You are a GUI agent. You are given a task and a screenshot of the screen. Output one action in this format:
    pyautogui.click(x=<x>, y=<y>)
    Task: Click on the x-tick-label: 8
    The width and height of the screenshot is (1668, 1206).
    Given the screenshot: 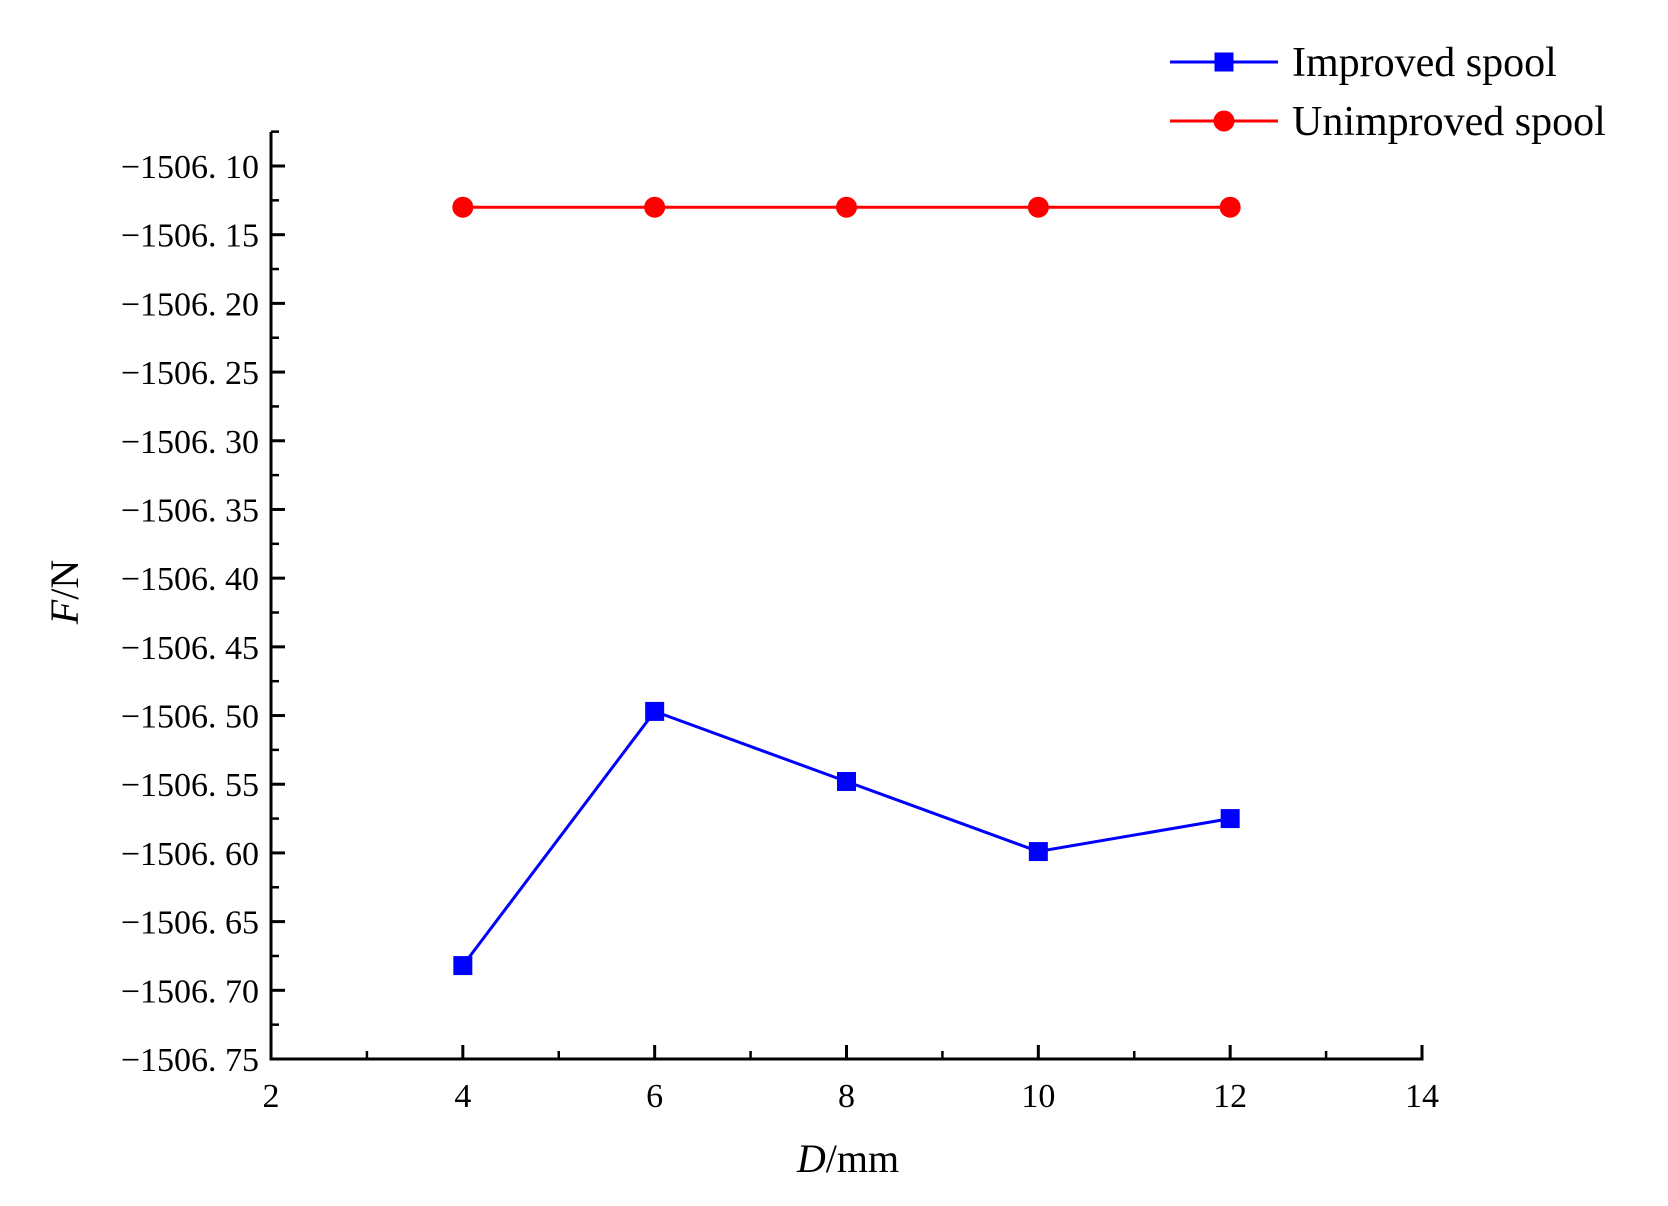 What is the action you would take?
    pyautogui.click(x=846, y=1096)
    